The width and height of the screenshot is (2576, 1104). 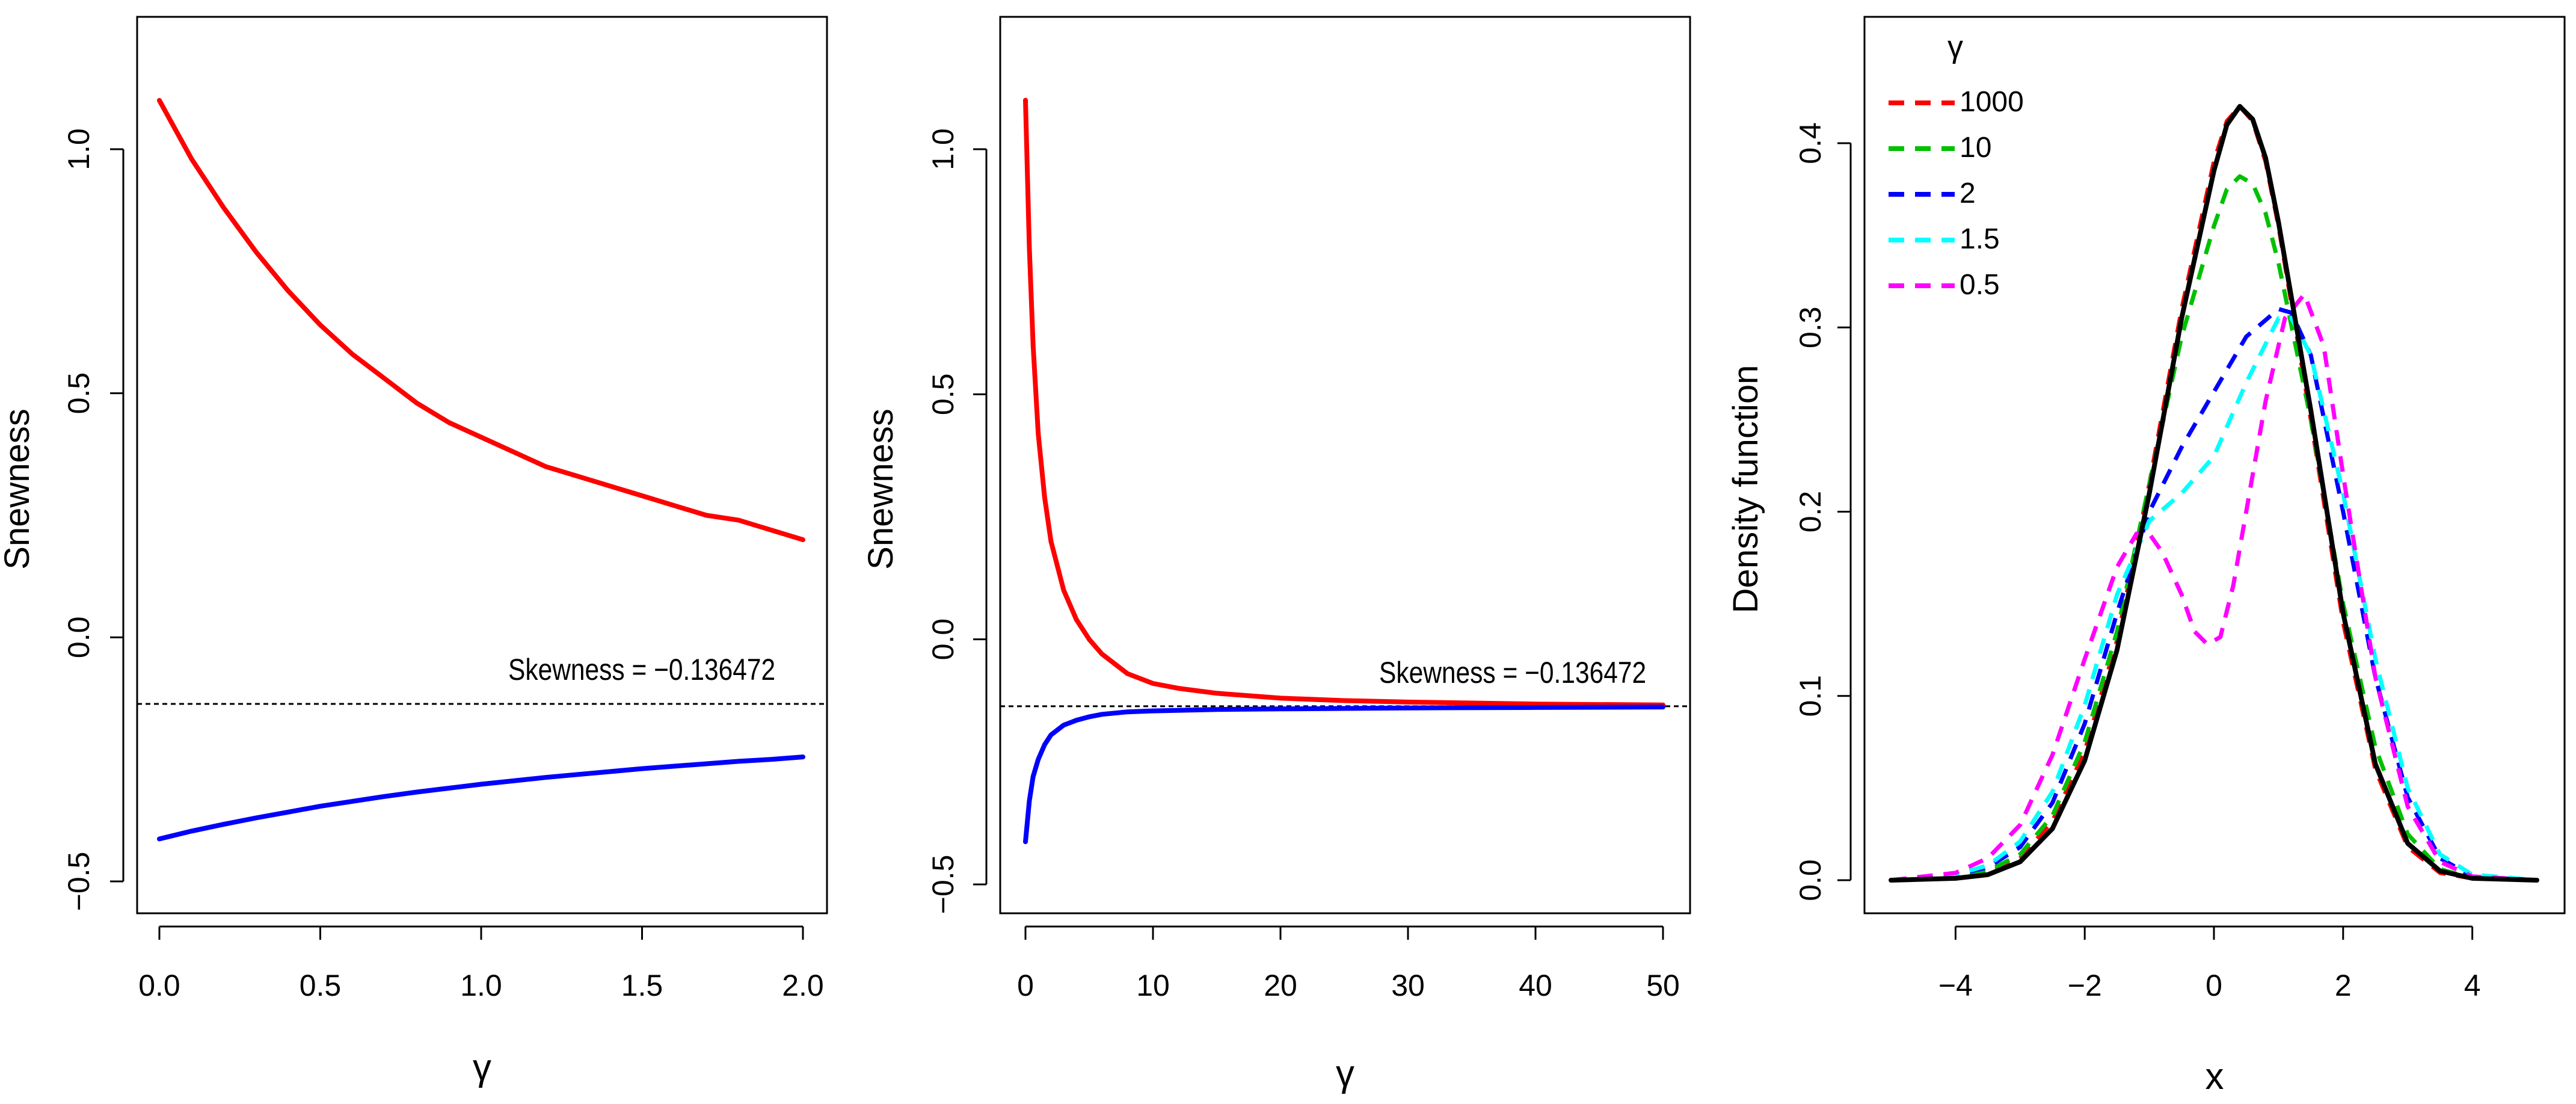 What do you see at coordinates (2215, 1076) in the screenshot?
I see `x-axis-label: x` at bounding box center [2215, 1076].